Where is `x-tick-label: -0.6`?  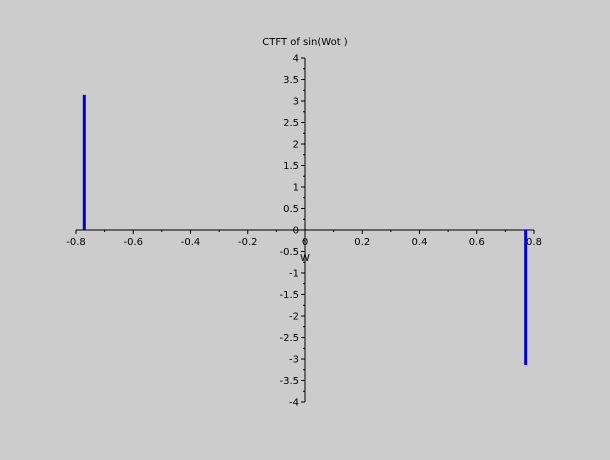
x-tick-label: -0.6 is located at coordinates (133, 242).